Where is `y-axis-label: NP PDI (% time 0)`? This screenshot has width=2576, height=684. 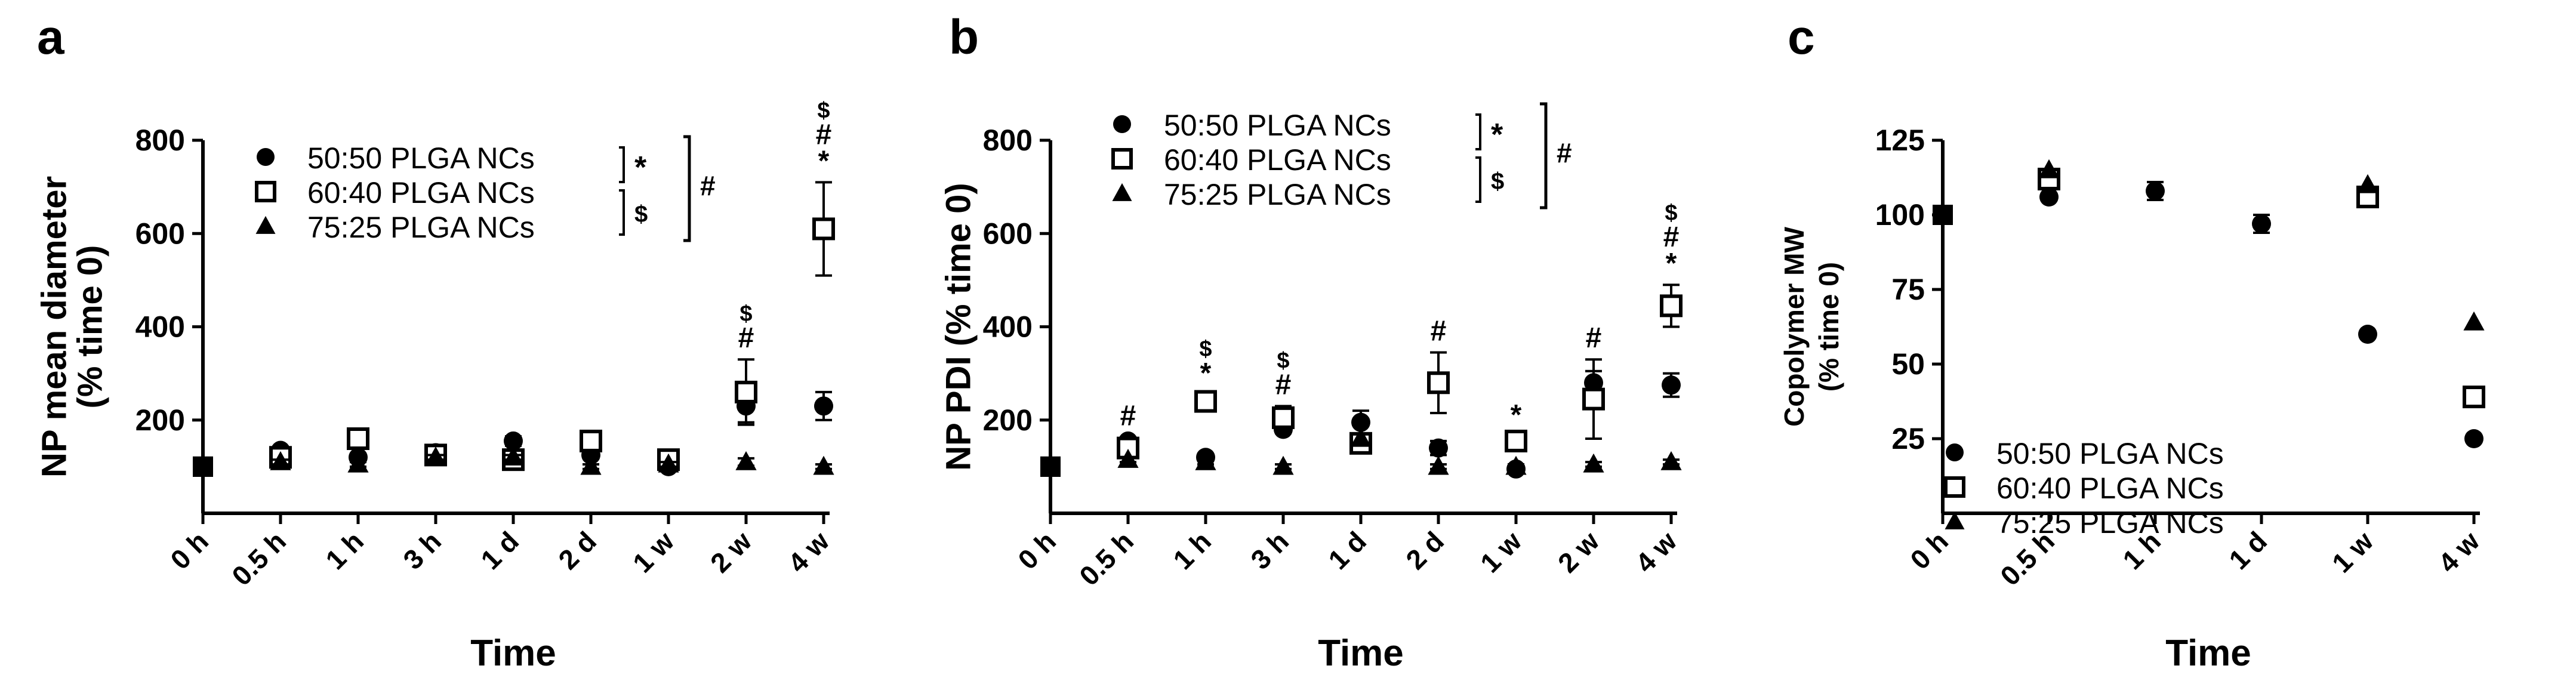
y-axis-label: NP PDI (% time 0) is located at coordinates (958, 326).